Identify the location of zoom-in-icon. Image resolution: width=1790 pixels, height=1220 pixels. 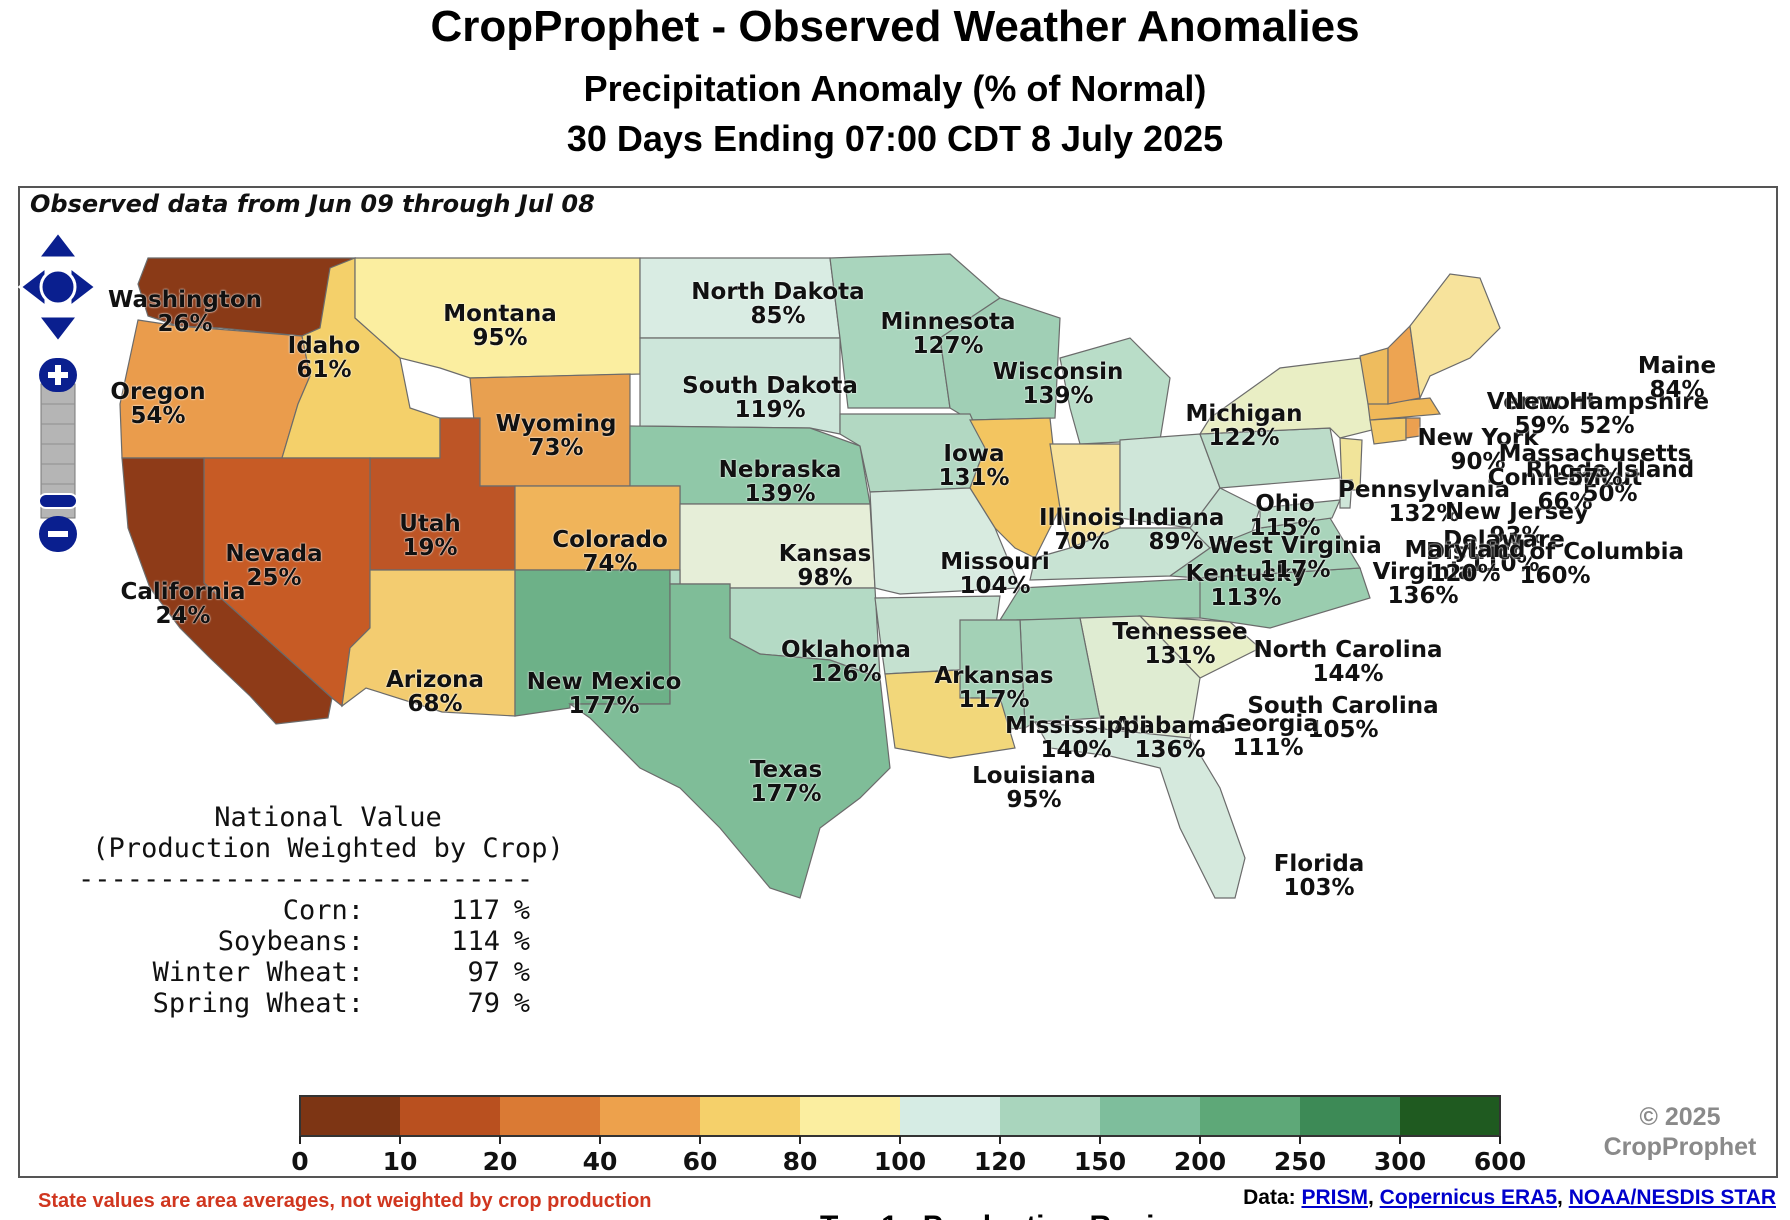
(58, 375).